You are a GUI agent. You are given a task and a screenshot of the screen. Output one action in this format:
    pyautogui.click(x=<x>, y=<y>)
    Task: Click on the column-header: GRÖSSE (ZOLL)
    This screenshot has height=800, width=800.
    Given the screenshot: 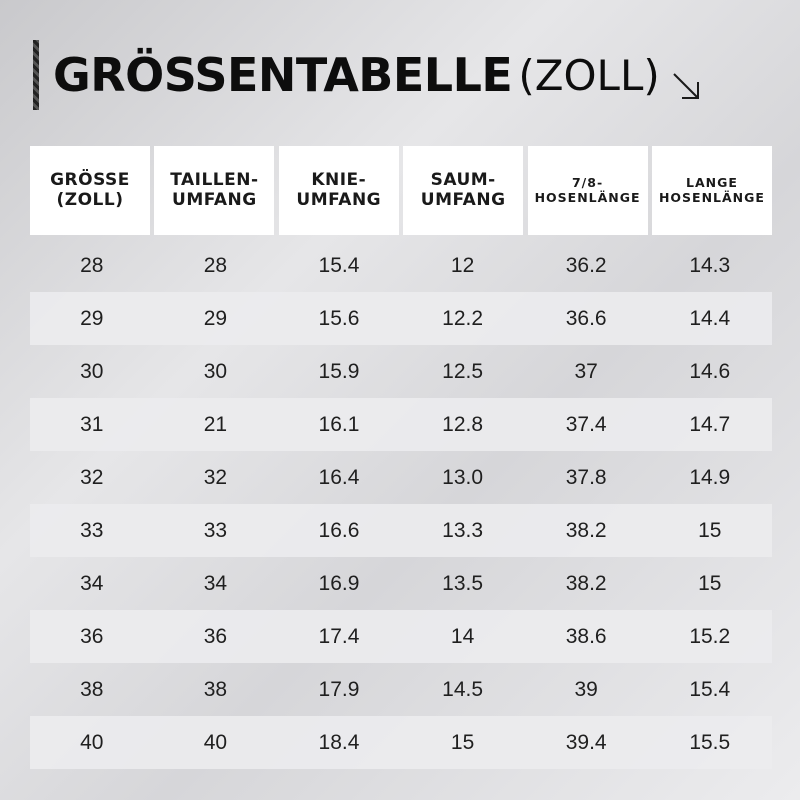 What is the action you would take?
    pyautogui.click(x=90, y=190)
    